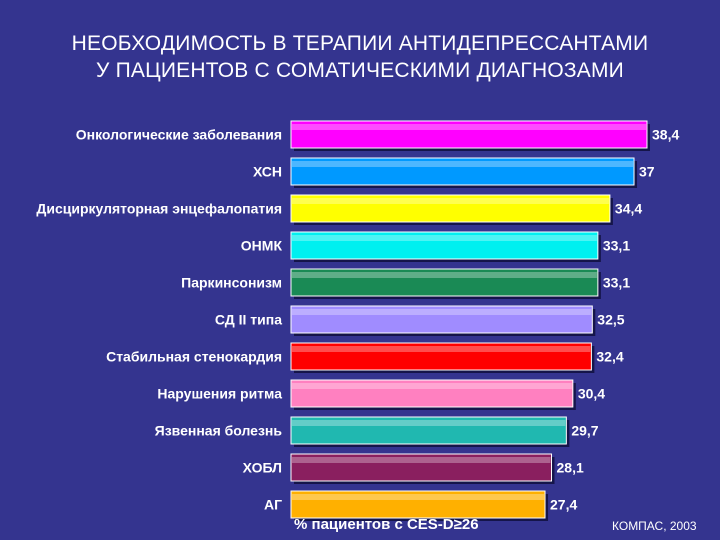 The image size is (720, 540). Describe the element at coordinates (248, 320) in the screenshot. I see `category-label: СД II типа` at that location.